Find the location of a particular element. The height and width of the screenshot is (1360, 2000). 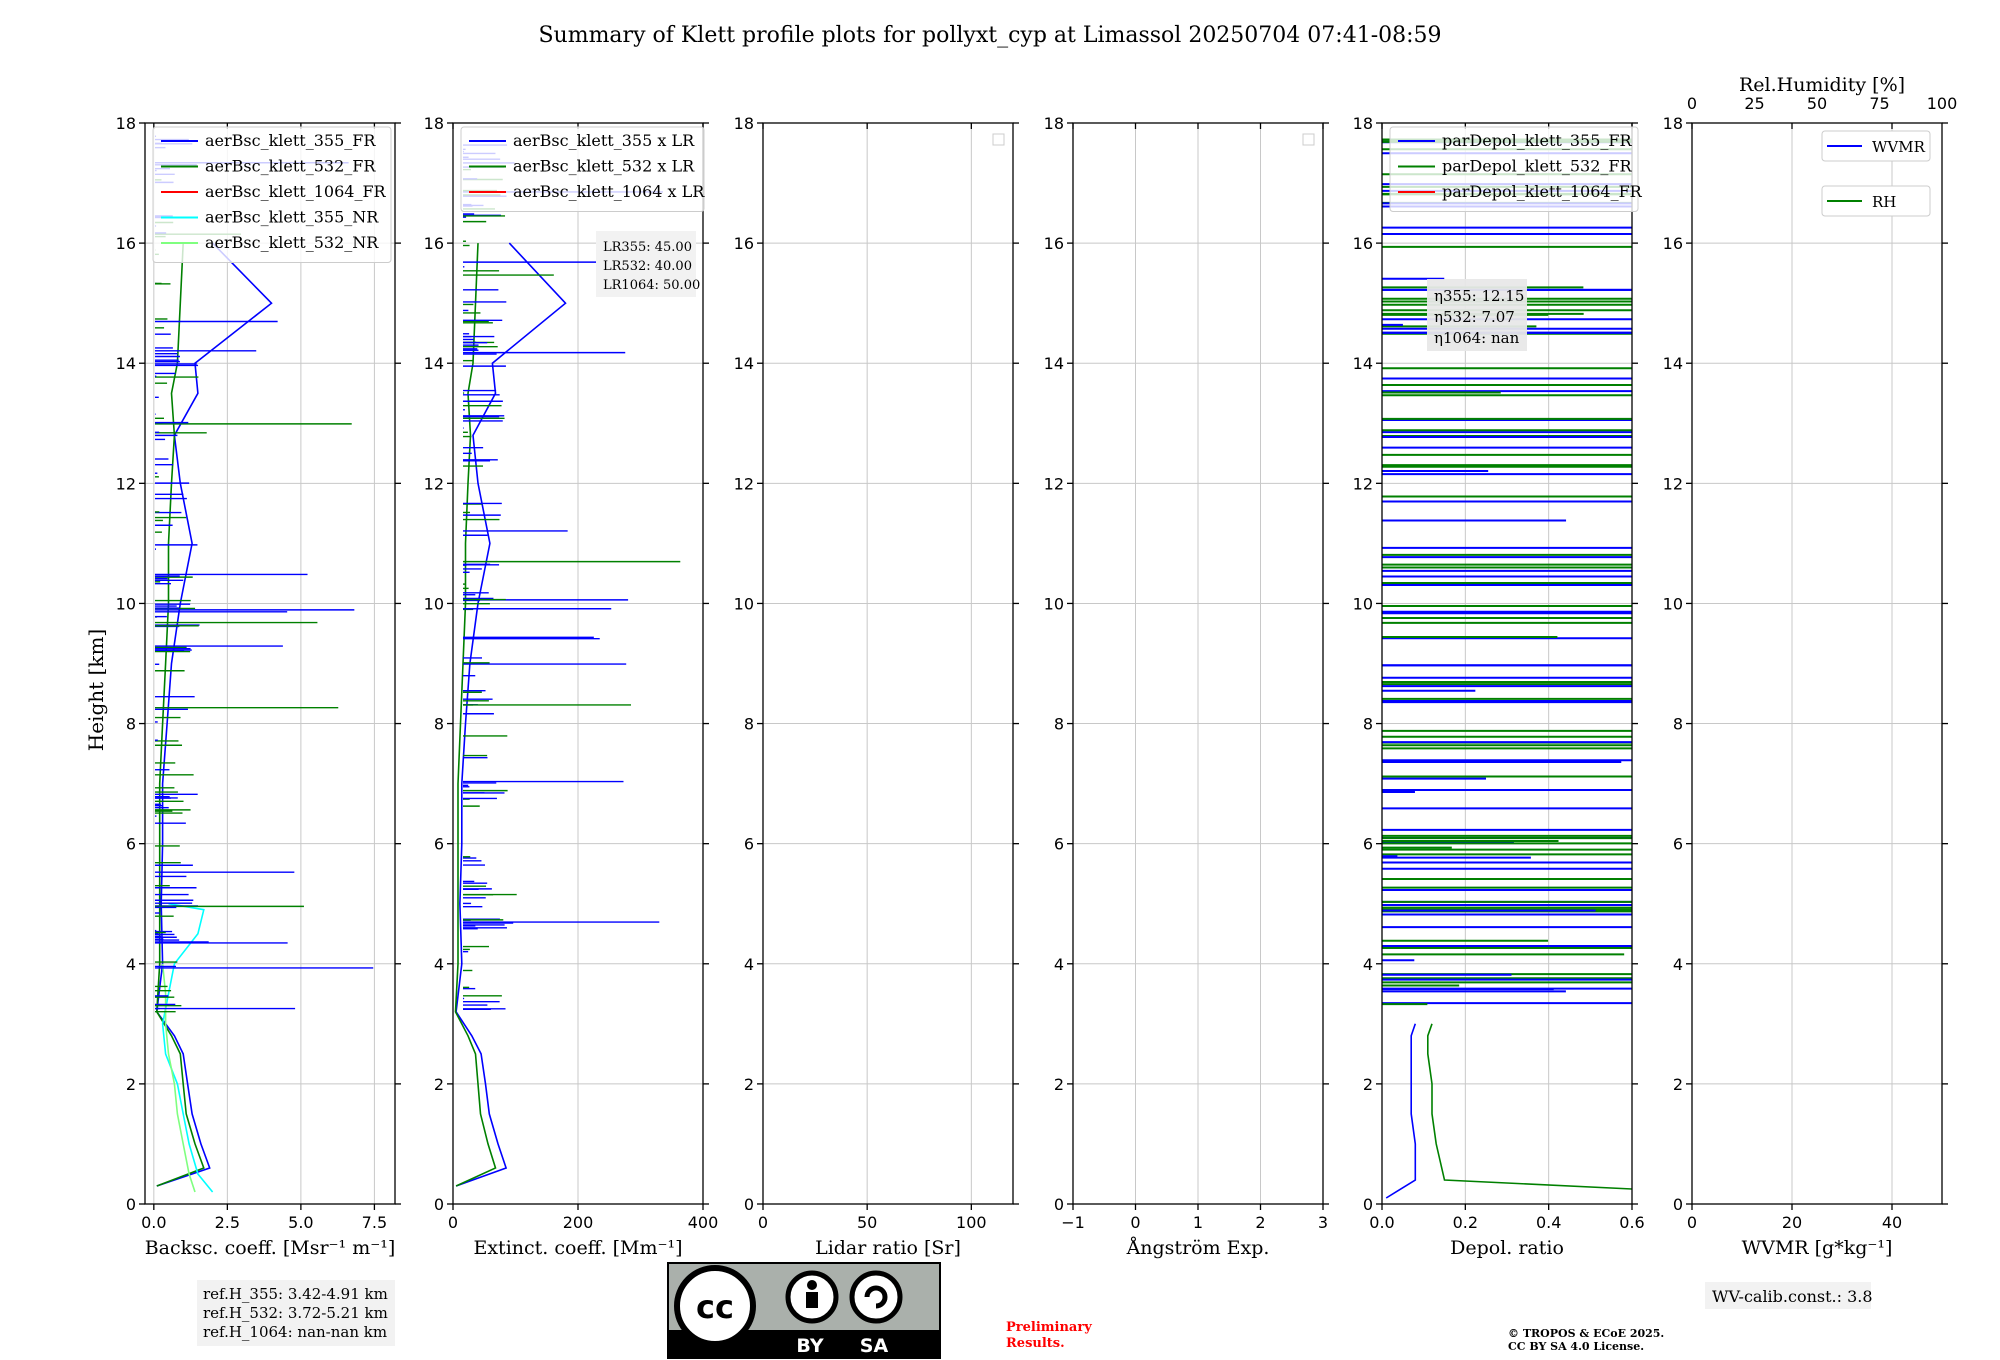

cc-logo-icon is located at coordinates (715, 1306).